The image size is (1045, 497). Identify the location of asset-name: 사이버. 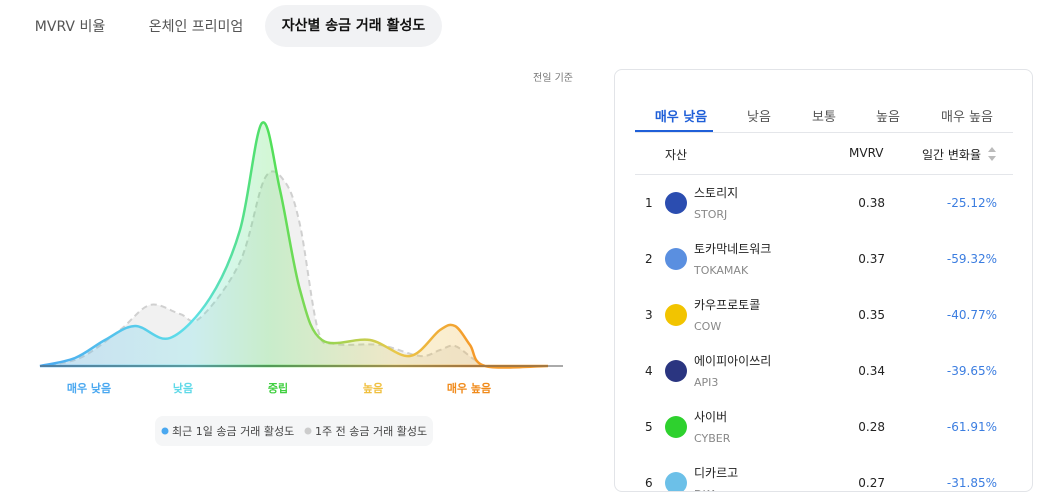
(711, 417).